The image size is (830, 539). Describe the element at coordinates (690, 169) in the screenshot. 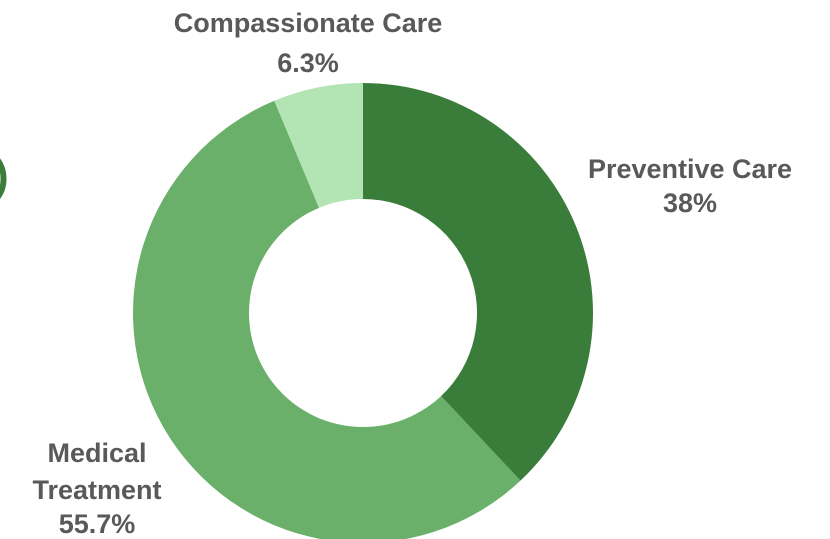

I see `data-label-preventive-care-name: Preventive Care` at that location.